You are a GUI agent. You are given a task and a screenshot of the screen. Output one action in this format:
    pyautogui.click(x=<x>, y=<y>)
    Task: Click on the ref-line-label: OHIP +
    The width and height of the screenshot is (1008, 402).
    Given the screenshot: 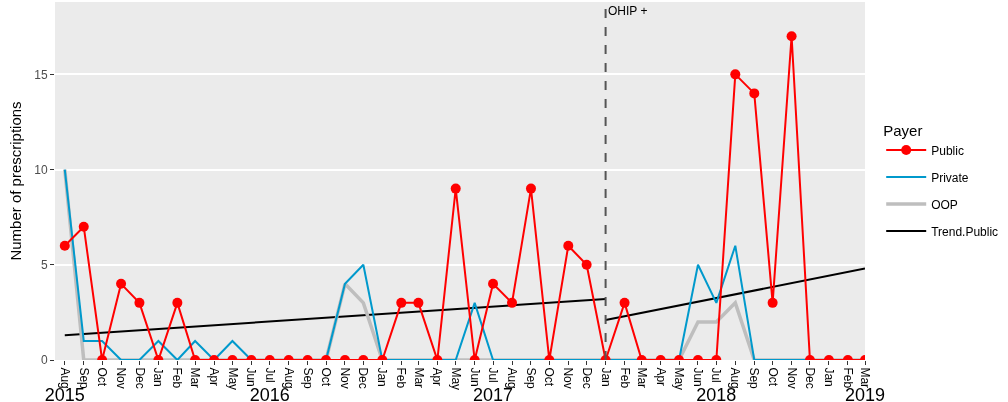 What is the action you would take?
    pyautogui.click(x=628, y=11)
    